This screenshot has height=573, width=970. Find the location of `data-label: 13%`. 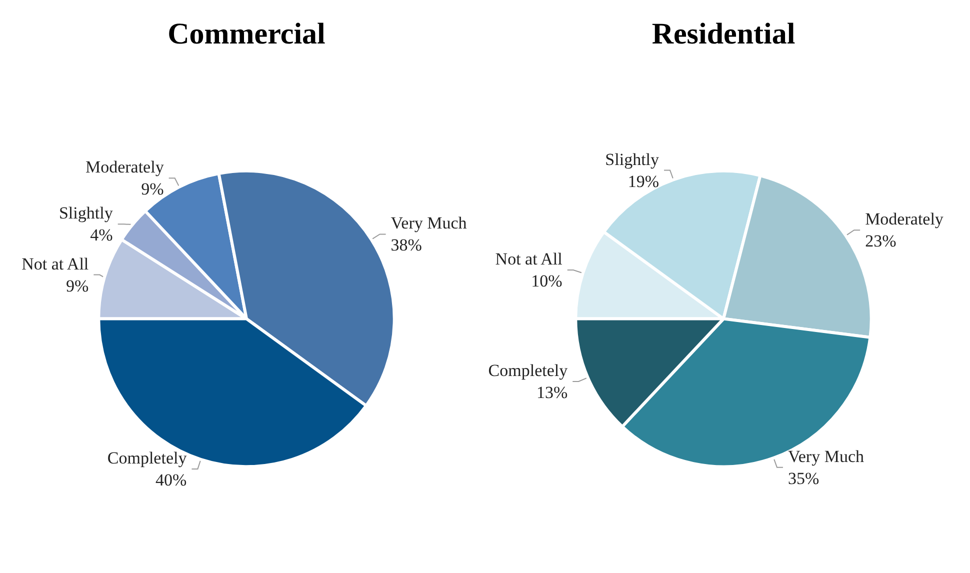

data-label: 13% is located at coordinates (552, 392).